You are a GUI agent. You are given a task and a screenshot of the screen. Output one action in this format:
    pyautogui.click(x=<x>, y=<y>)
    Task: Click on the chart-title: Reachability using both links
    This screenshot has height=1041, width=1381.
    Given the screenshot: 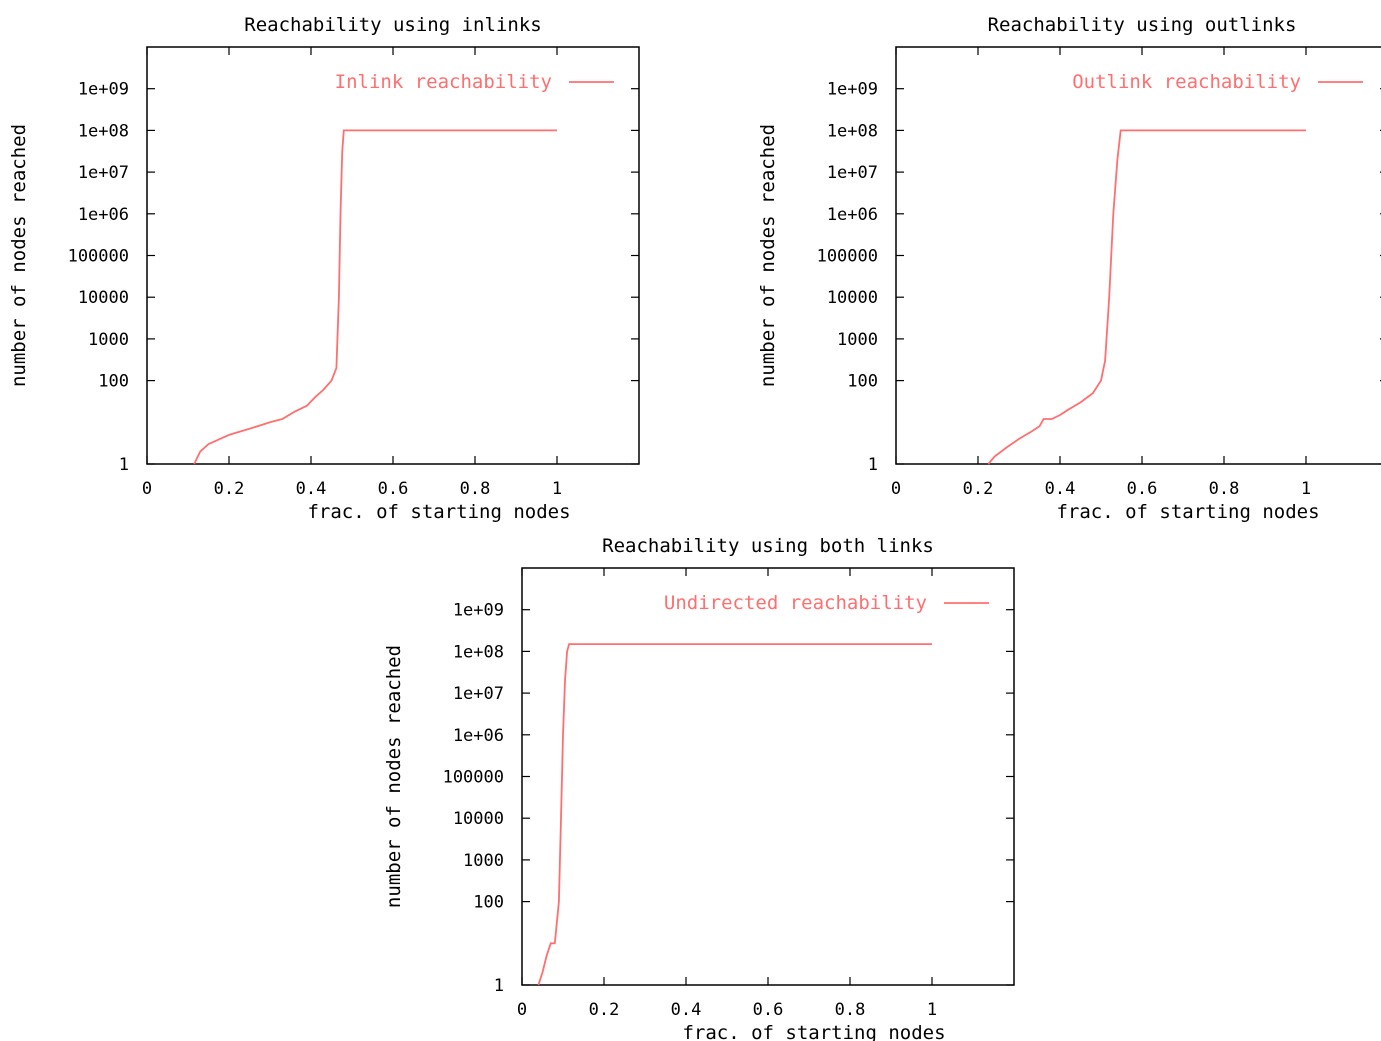 What is the action you would take?
    pyautogui.click(x=768, y=546)
    